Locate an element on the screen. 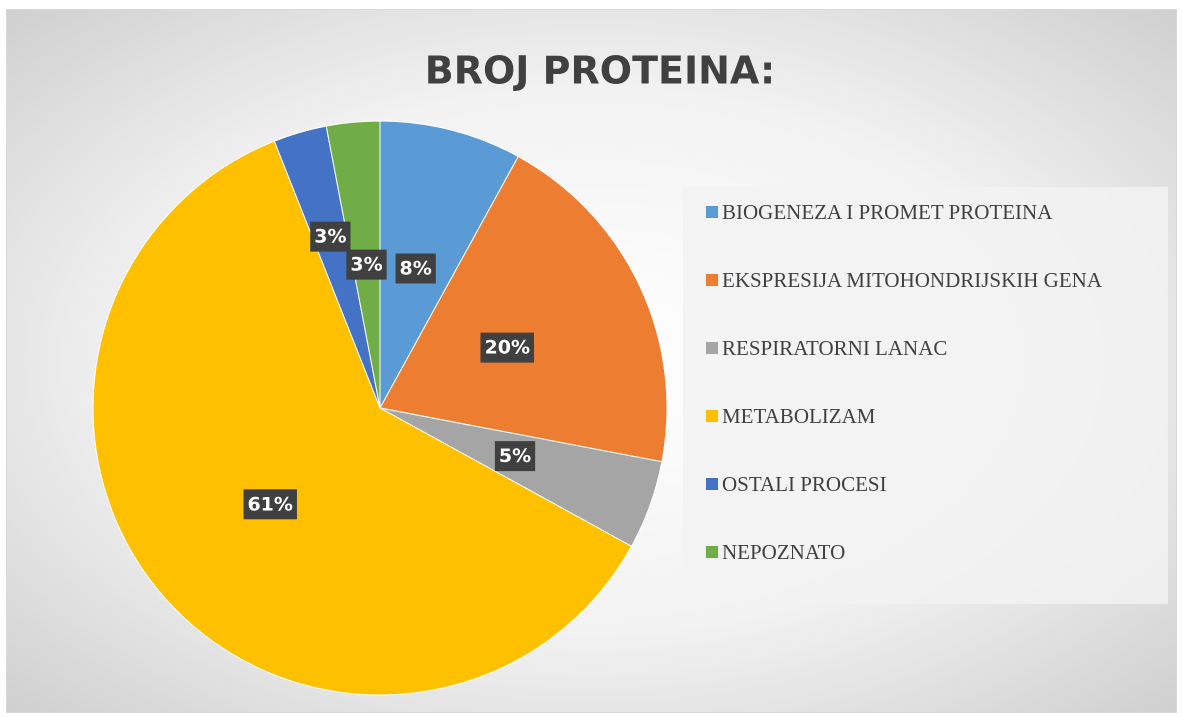 The image size is (1183, 717). chart-title: BROJ PROTEINA: is located at coordinates (600, 71).